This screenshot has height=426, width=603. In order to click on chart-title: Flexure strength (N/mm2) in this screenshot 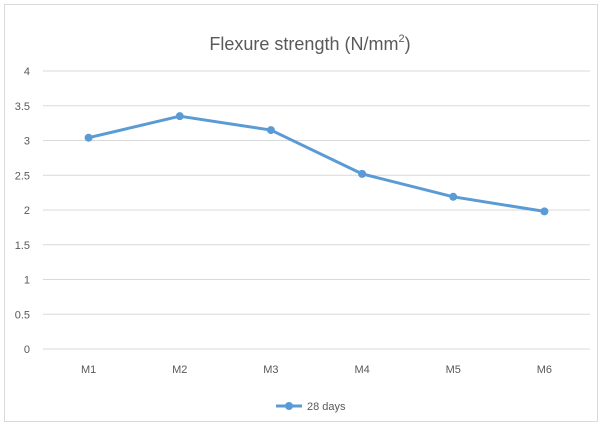, I will do `click(309, 43)`.